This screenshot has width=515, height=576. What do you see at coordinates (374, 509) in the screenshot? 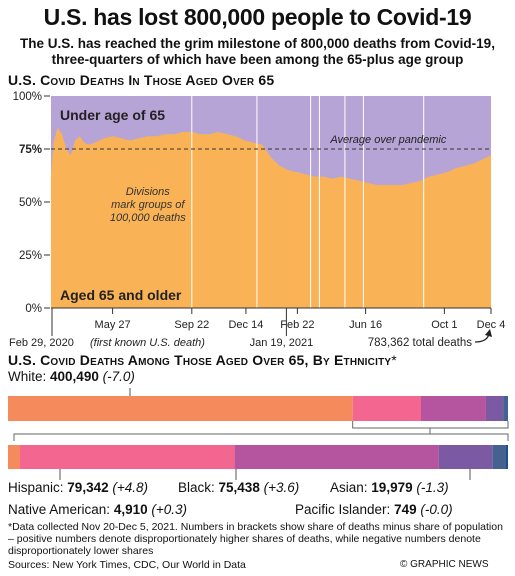
I see `pacific-islander-label: Pacific Islander: 749 (-0.0)` at bounding box center [374, 509].